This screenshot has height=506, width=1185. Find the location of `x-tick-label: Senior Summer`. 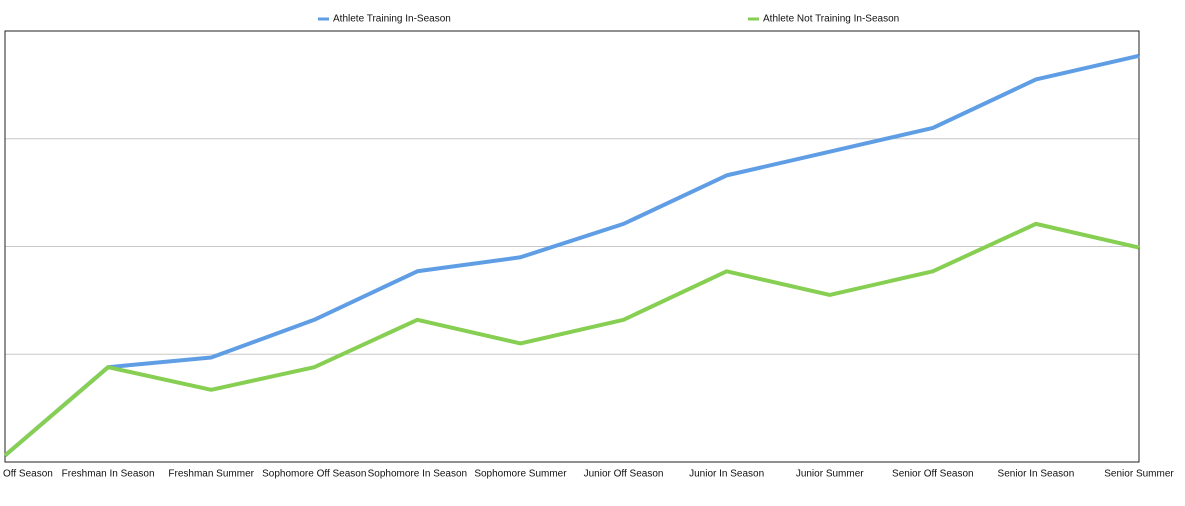

x-tick-label: Senior Summer is located at coordinates (1139, 474).